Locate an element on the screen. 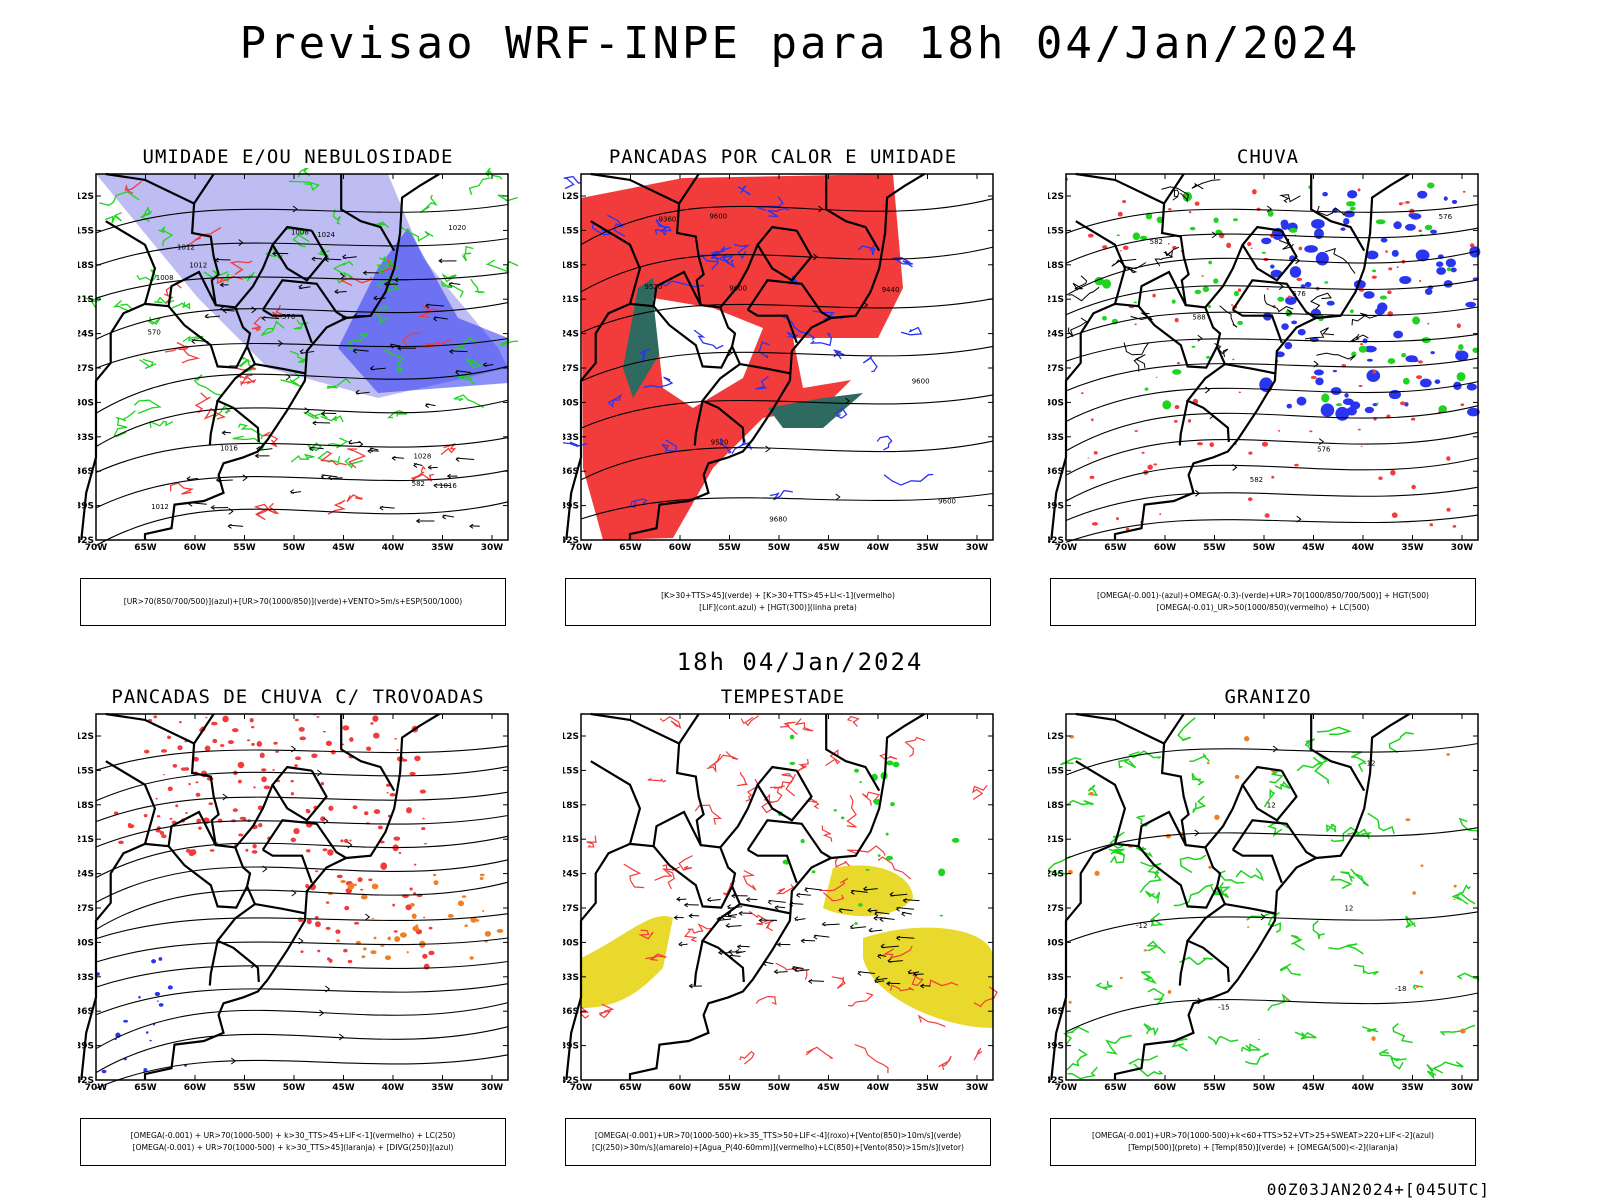 This screenshot has width=1600, height=1200. lon-tick-label: 50W is located at coordinates (294, 548).